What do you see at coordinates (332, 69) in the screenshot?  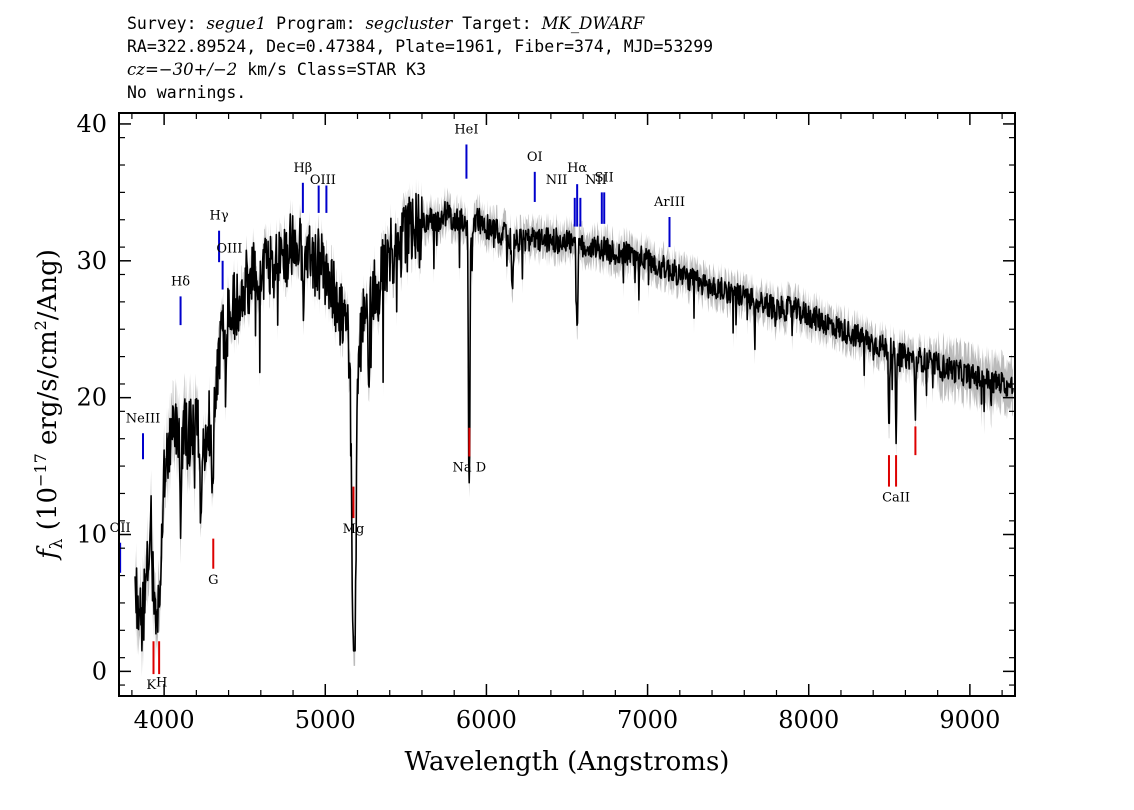 I see `class-text: km/s Class=STAR K3` at bounding box center [332, 69].